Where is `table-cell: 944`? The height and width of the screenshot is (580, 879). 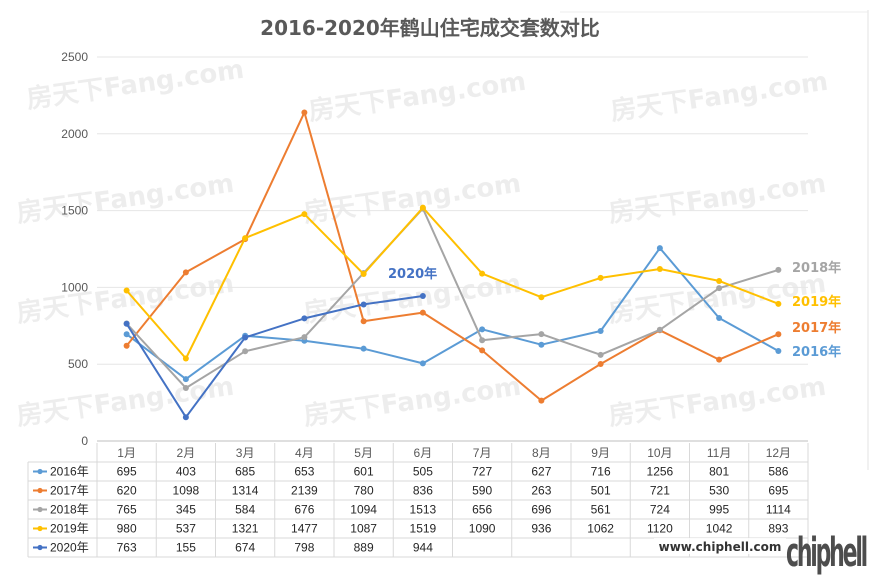 table-cell: 944 is located at coordinates (423, 548).